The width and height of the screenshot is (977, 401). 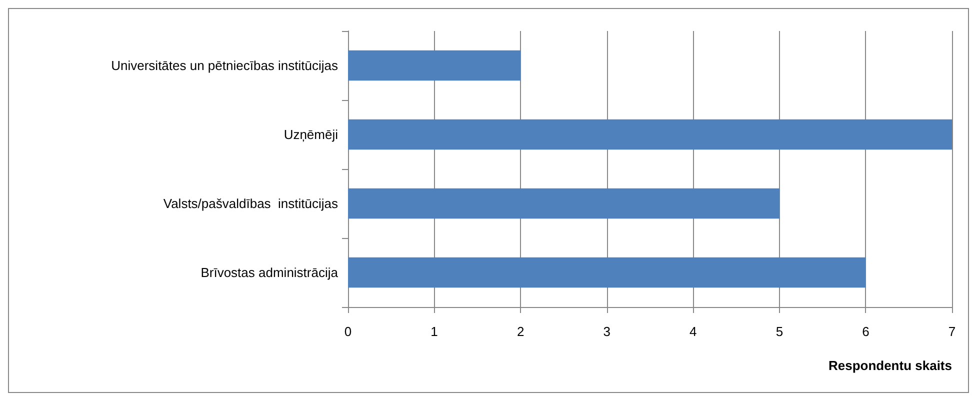 What do you see at coordinates (311, 134) in the screenshot?
I see `y-tick-label: Uzņēmēji` at bounding box center [311, 134].